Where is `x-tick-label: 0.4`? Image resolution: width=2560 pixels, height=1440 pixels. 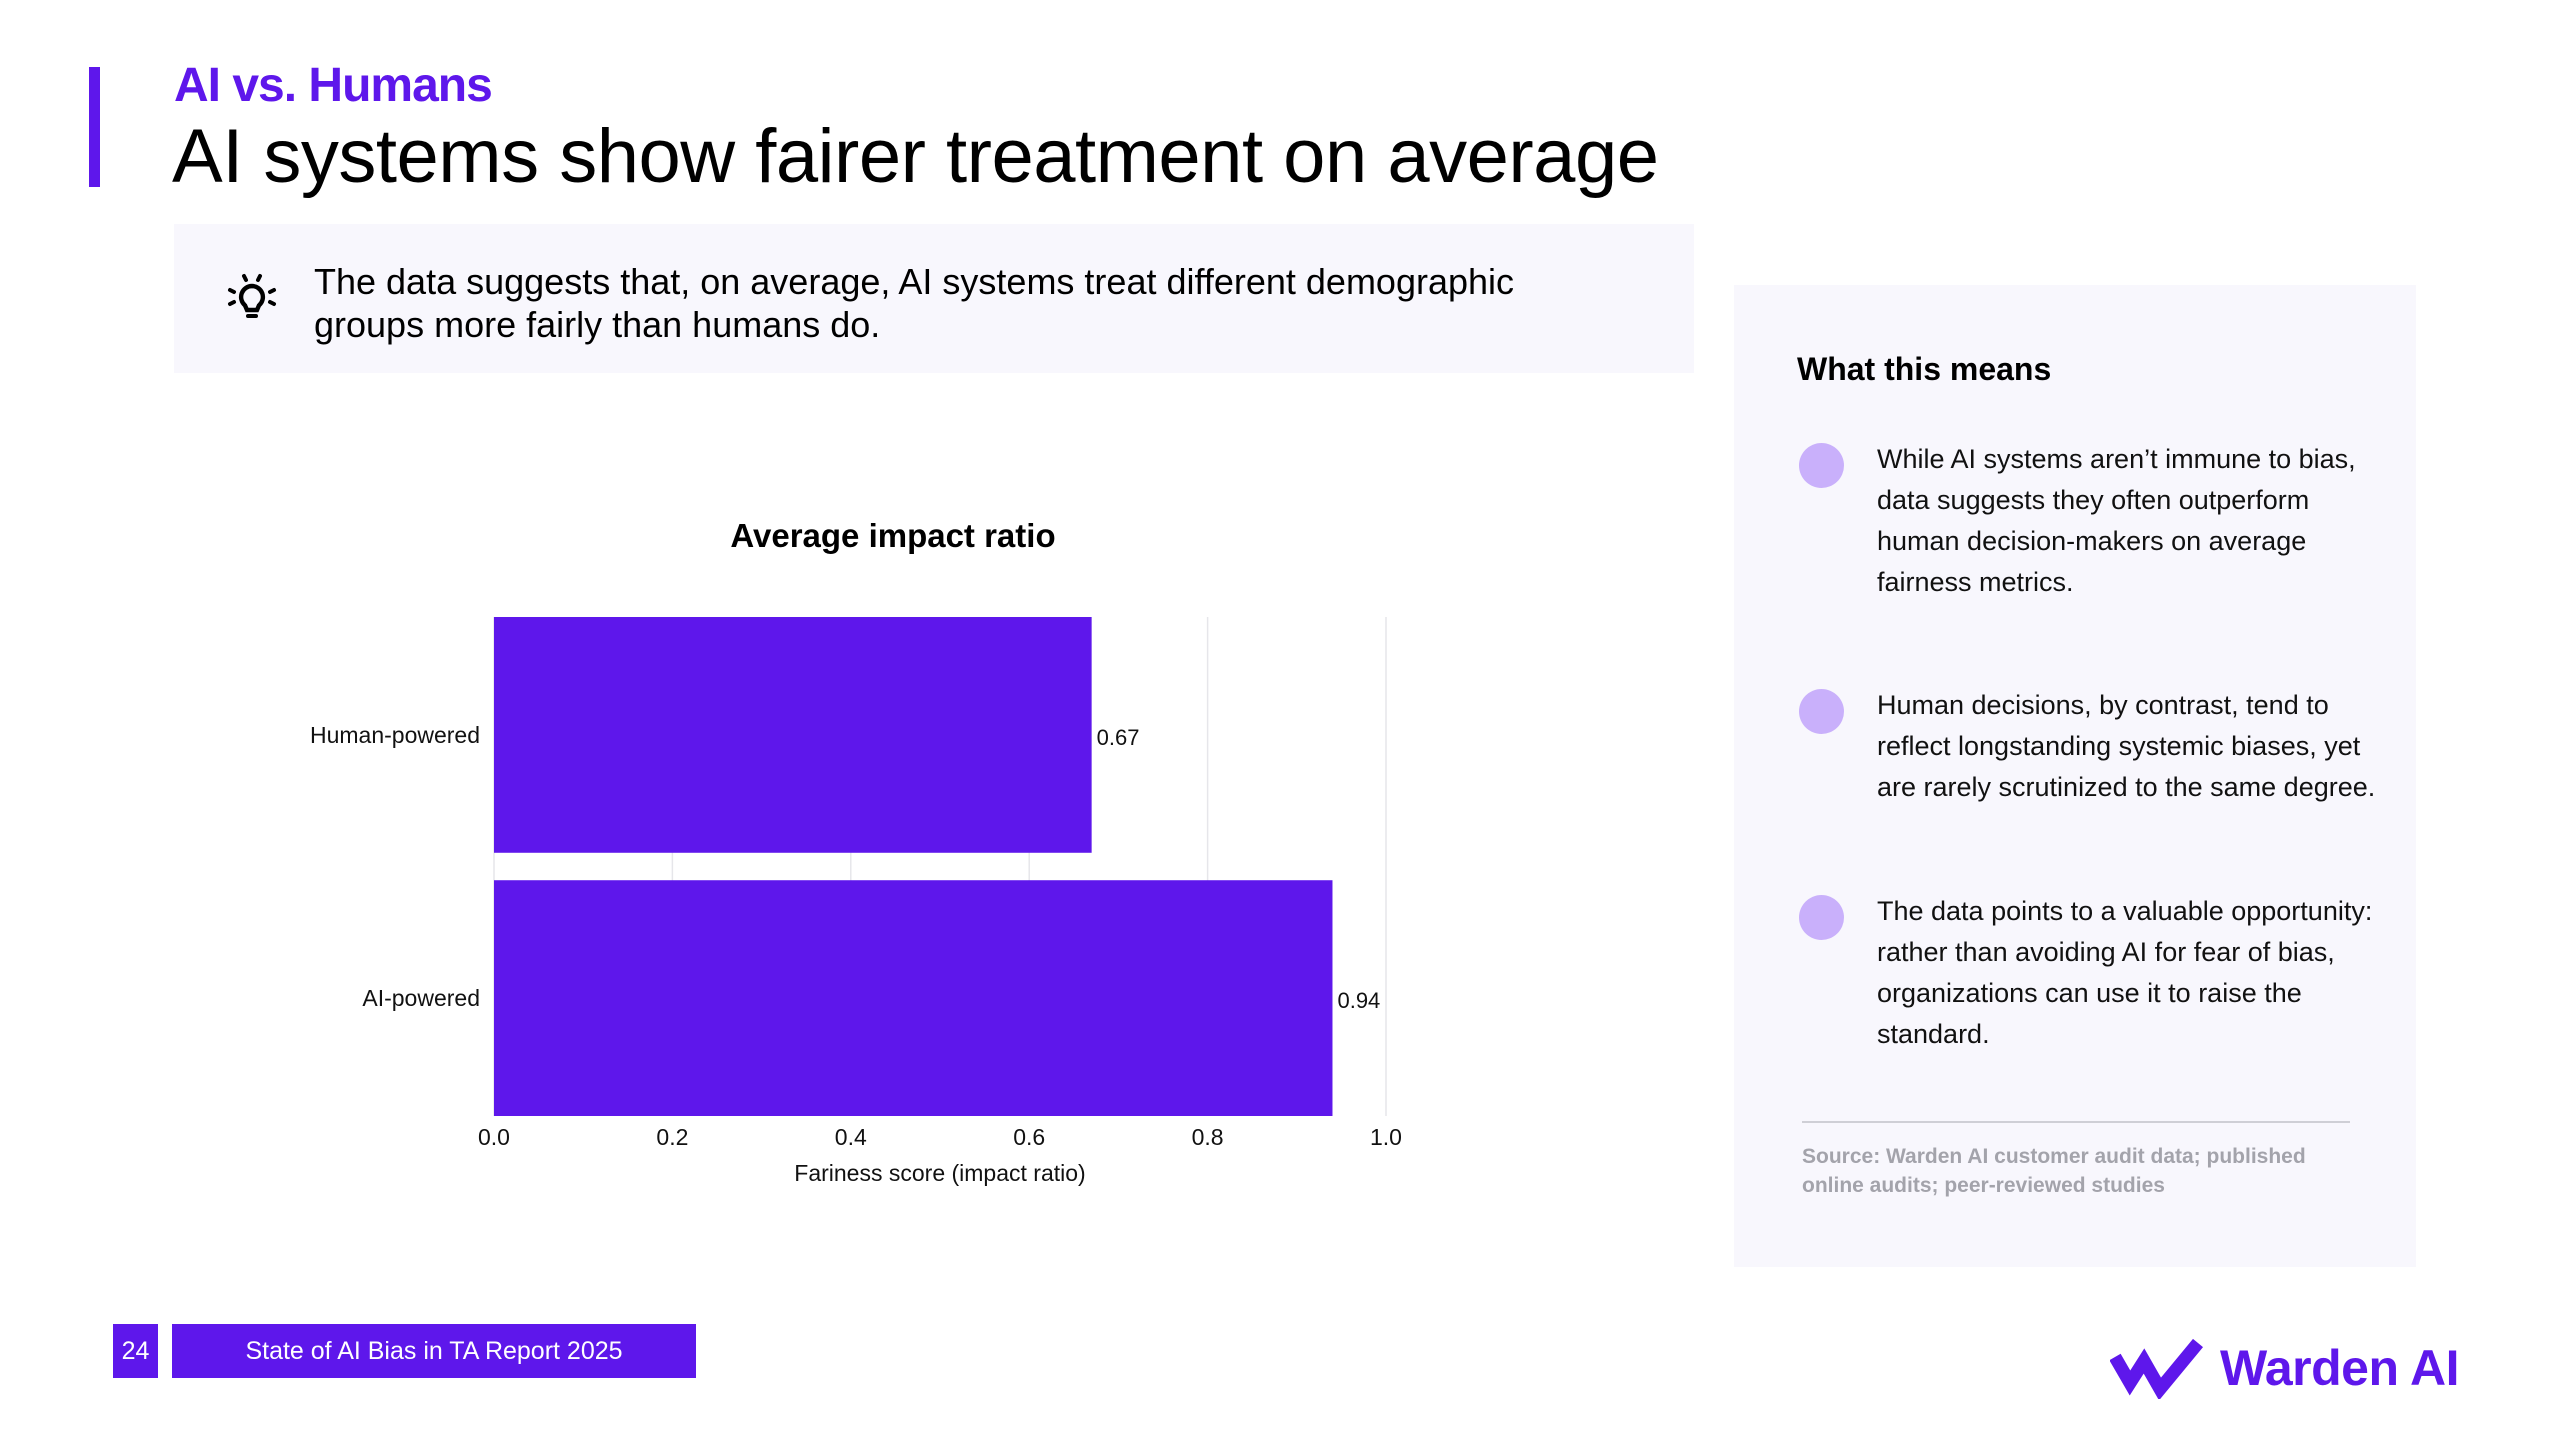 x-tick-label: 0.4 is located at coordinates (851, 1137).